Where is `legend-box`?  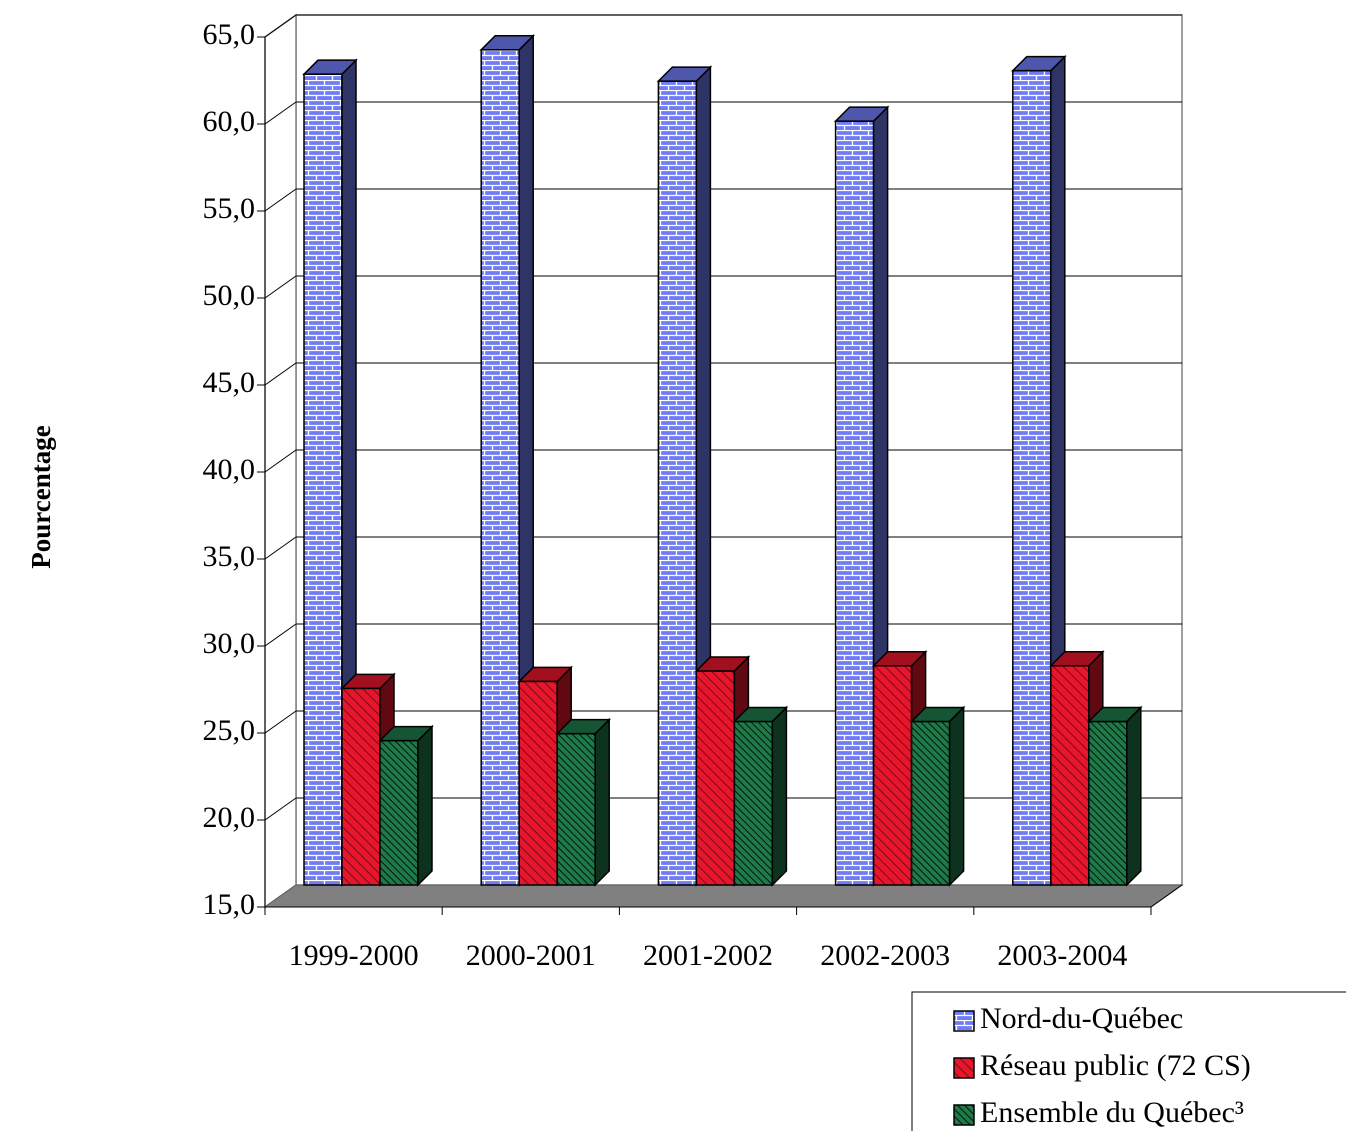
legend-box is located at coordinates (1128, 1061).